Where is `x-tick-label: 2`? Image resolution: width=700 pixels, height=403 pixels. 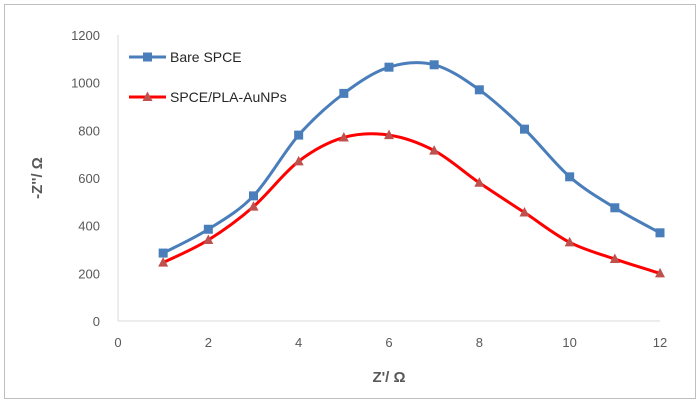 x-tick-label: 2 is located at coordinates (208, 342).